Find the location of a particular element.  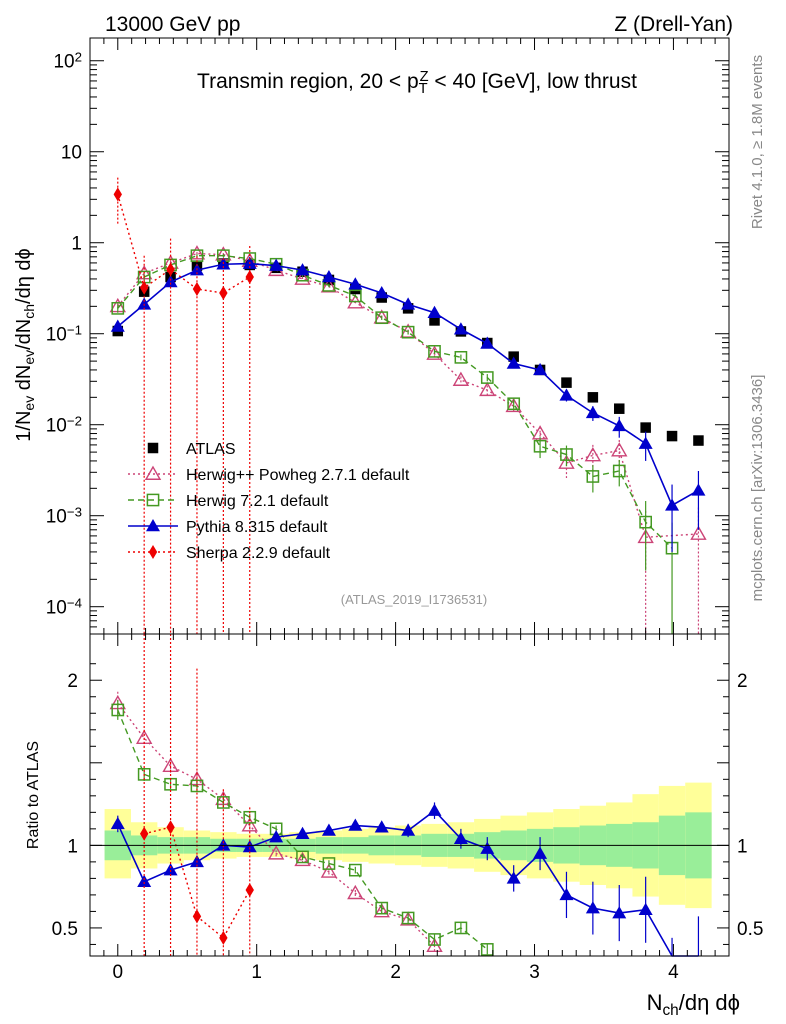

y-tick-label: 10⁻² is located at coordinates (64, 425).